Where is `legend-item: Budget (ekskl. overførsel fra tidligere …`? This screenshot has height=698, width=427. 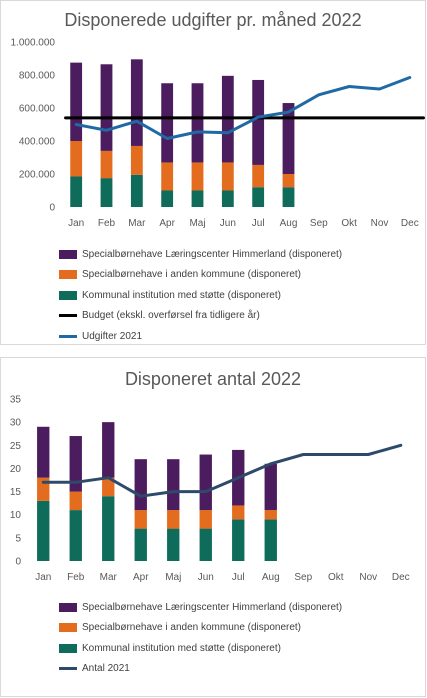
legend-item: Budget (ekskl. overførsel fra tidligere … is located at coordinates (200, 316).